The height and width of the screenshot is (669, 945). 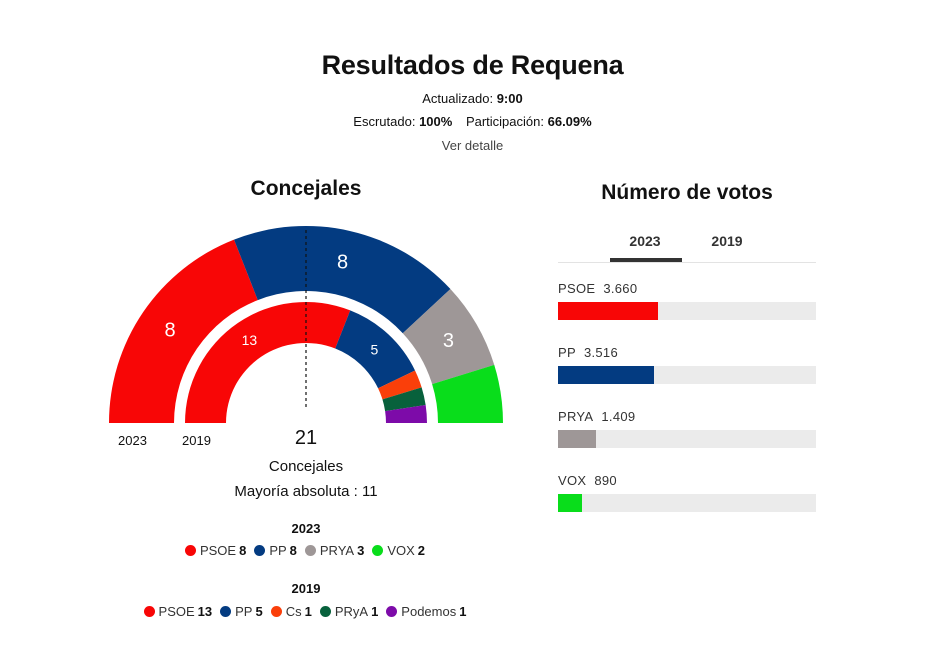 What do you see at coordinates (361, 550) in the screenshot?
I see `legend-party-seats: 3` at bounding box center [361, 550].